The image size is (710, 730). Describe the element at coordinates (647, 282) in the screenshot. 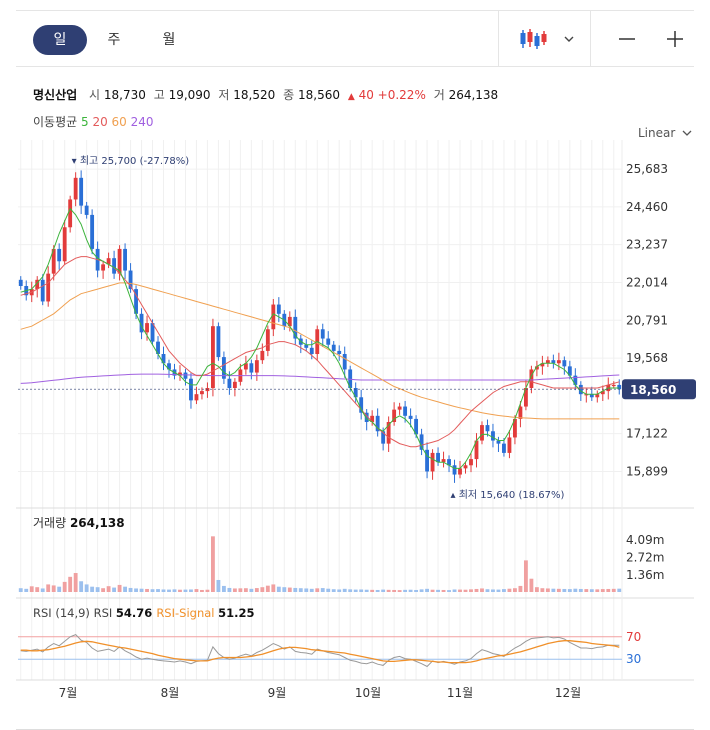

I see `price-tick-label: 22,014` at that location.